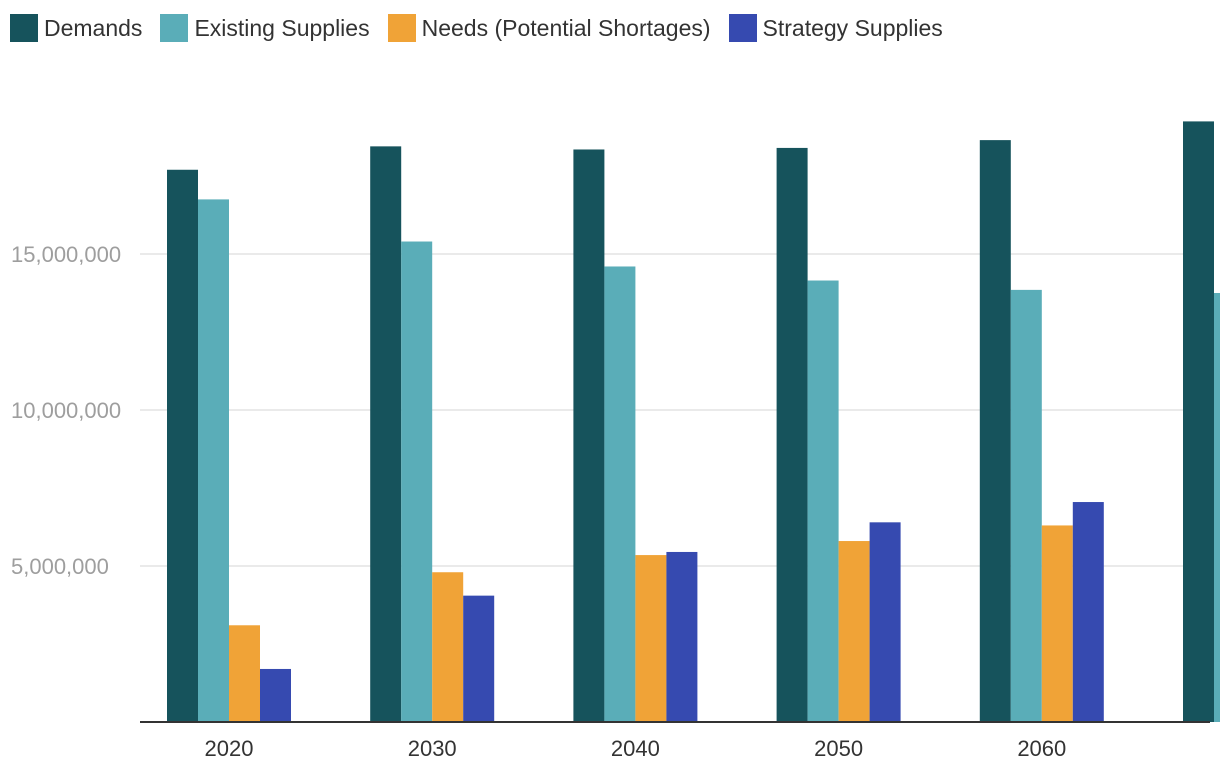  Describe the element at coordinates (401, 28) in the screenshot. I see `legend-swatch-needs` at that location.